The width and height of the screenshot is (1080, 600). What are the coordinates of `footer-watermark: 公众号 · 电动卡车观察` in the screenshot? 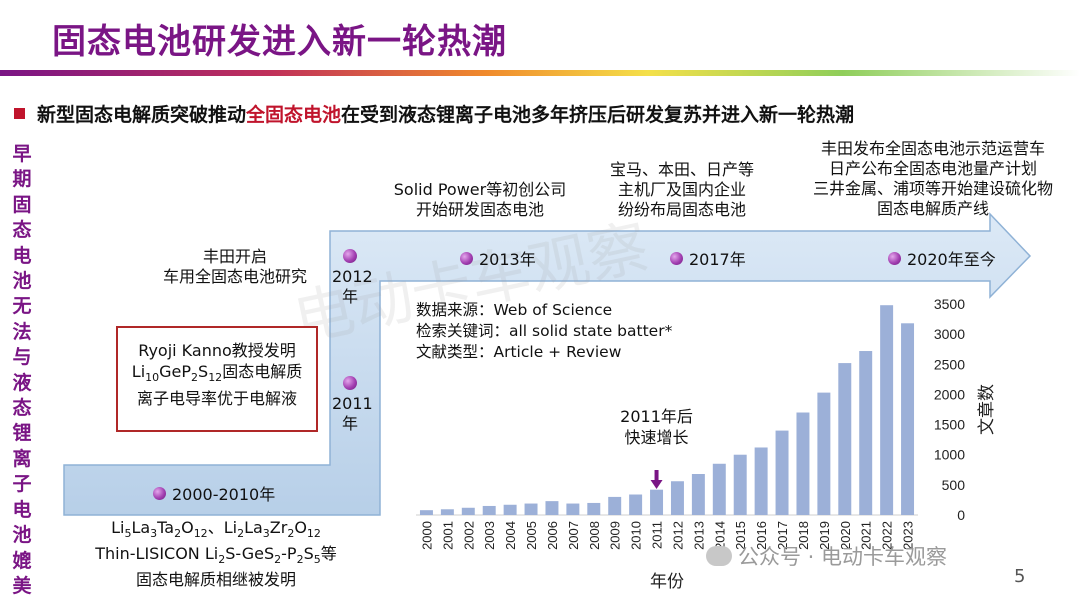 It's located at (826, 556).